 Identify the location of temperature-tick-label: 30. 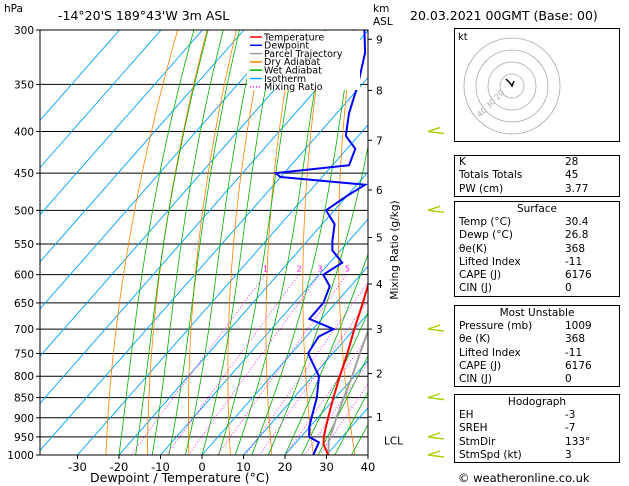
(326, 467).